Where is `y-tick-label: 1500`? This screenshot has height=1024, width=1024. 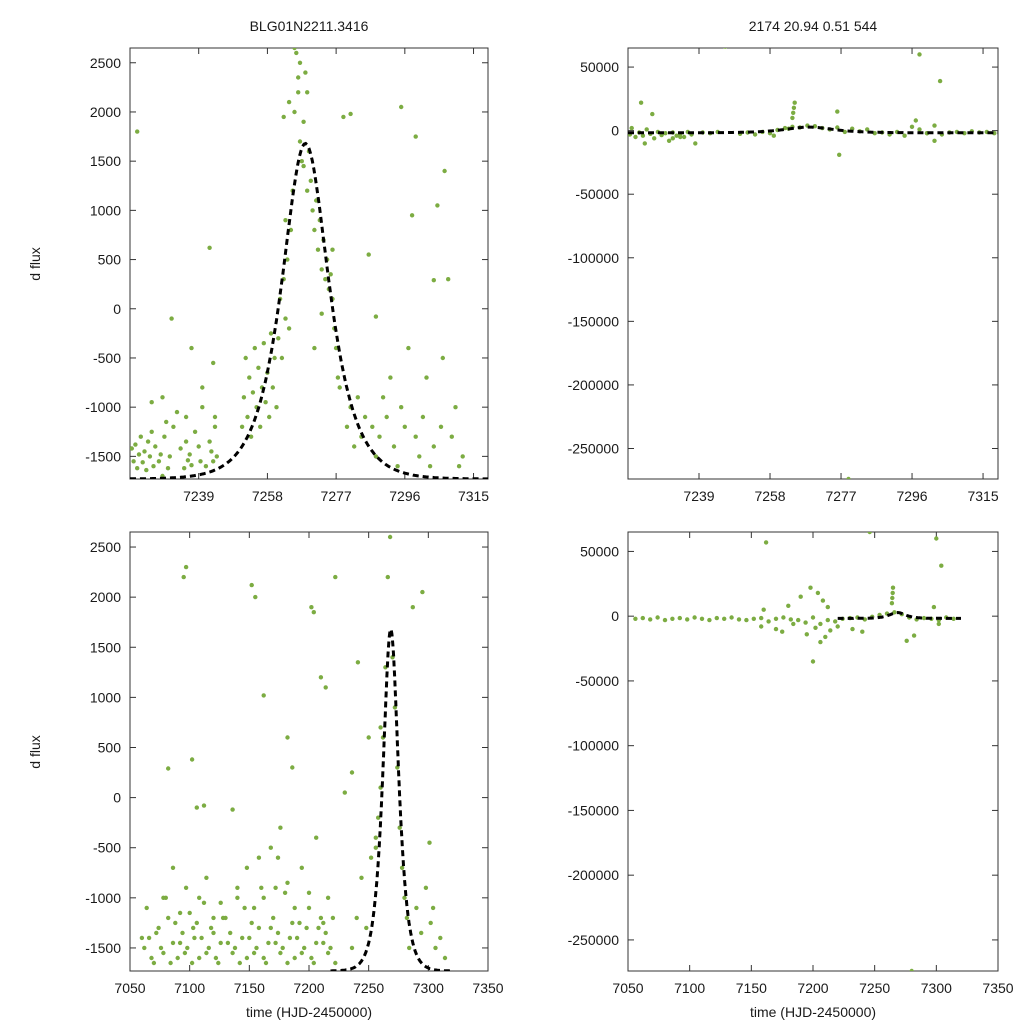
y-tick-label: 1500 is located at coordinates (105, 161).